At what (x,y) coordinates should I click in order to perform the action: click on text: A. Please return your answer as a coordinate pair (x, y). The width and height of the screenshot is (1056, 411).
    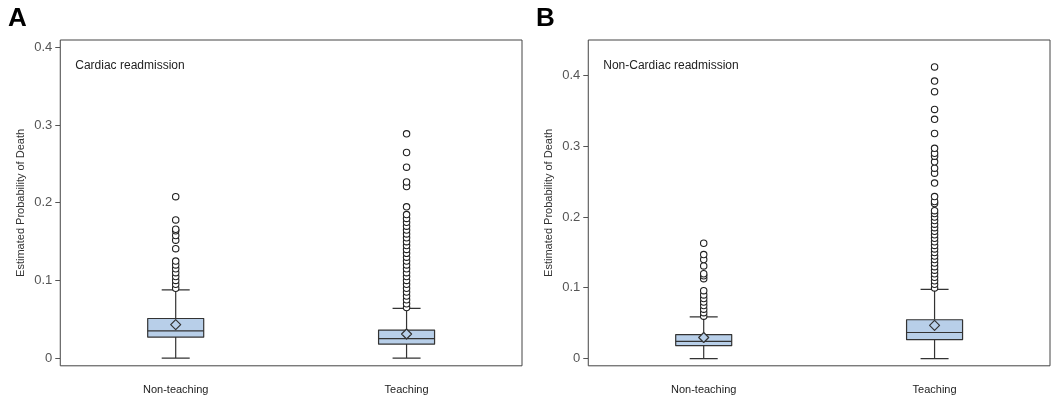
    Looking at the image, I should click on (17, 17).